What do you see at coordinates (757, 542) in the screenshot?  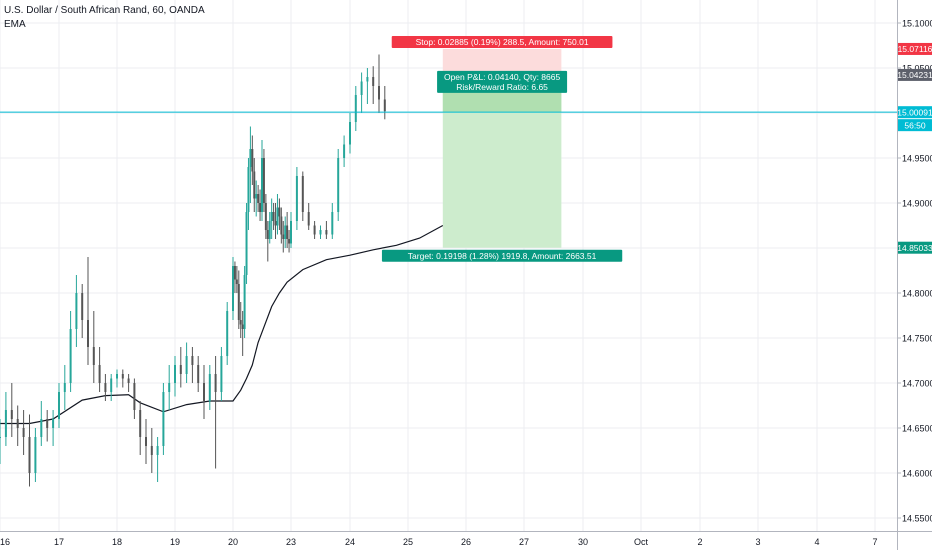 I see `x-tick-label: 3` at bounding box center [757, 542].